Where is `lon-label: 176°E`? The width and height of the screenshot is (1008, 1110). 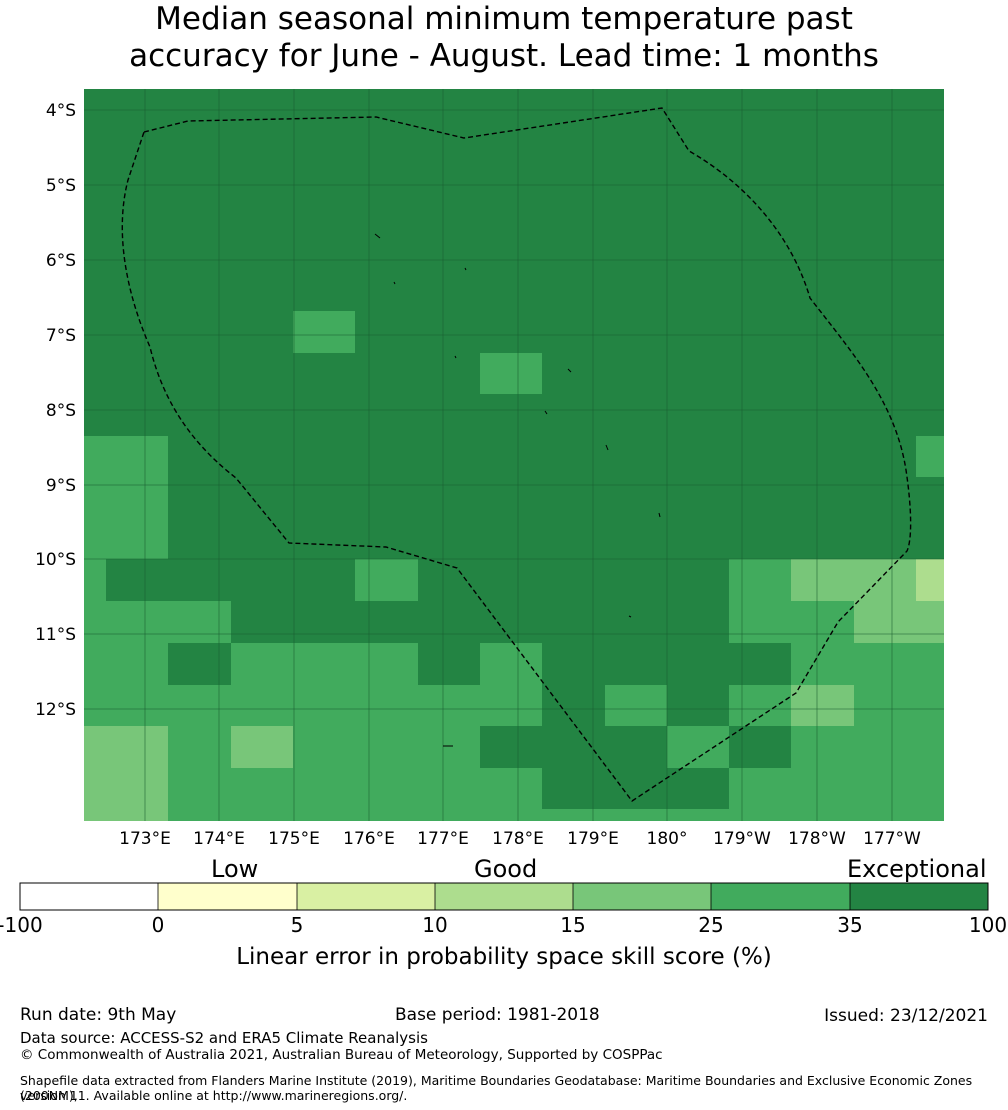
lon-label: 176°E is located at coordinates (369, 839).